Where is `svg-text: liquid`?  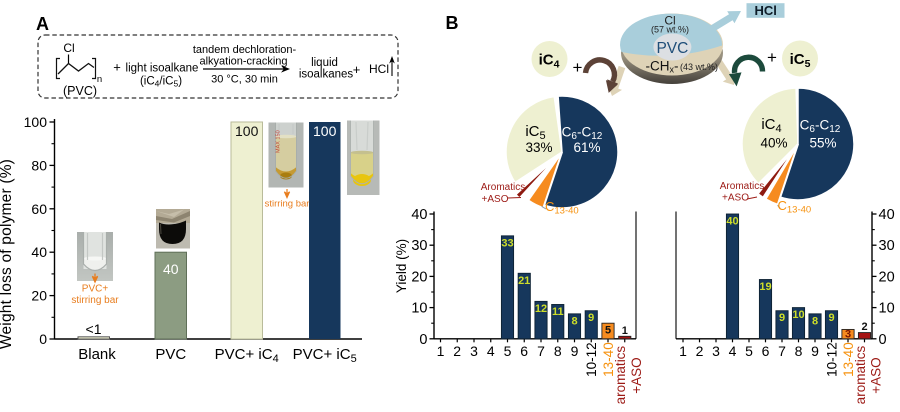
svg-text: liquid is located at coordinates (324, 63).